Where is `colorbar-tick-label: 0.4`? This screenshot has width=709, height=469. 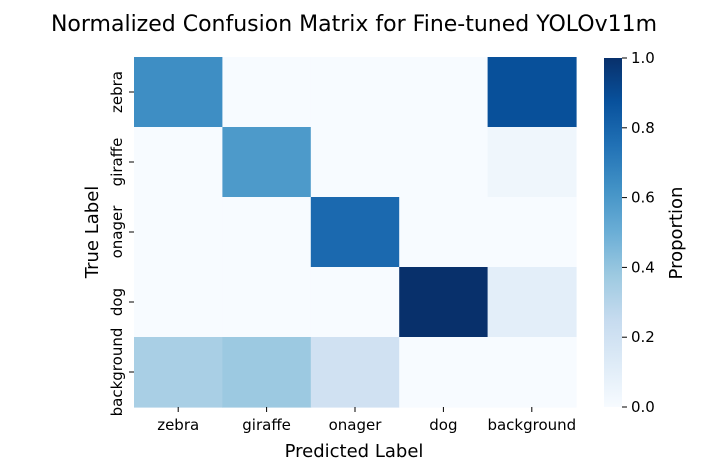
colorbar-tick-label: 0.4 is located at coordinates (643, 267).